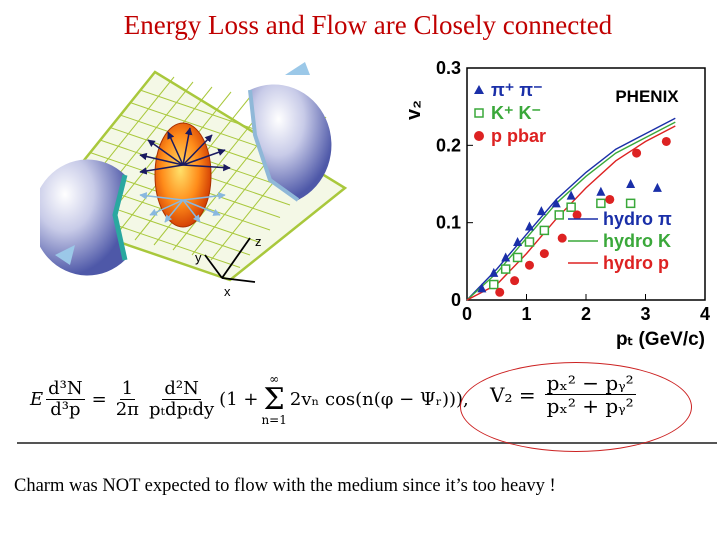  What do you see at coordinates (479, 89) in the screenshot?
I see `legend-pion-marker` at bounding box center [479, 89].